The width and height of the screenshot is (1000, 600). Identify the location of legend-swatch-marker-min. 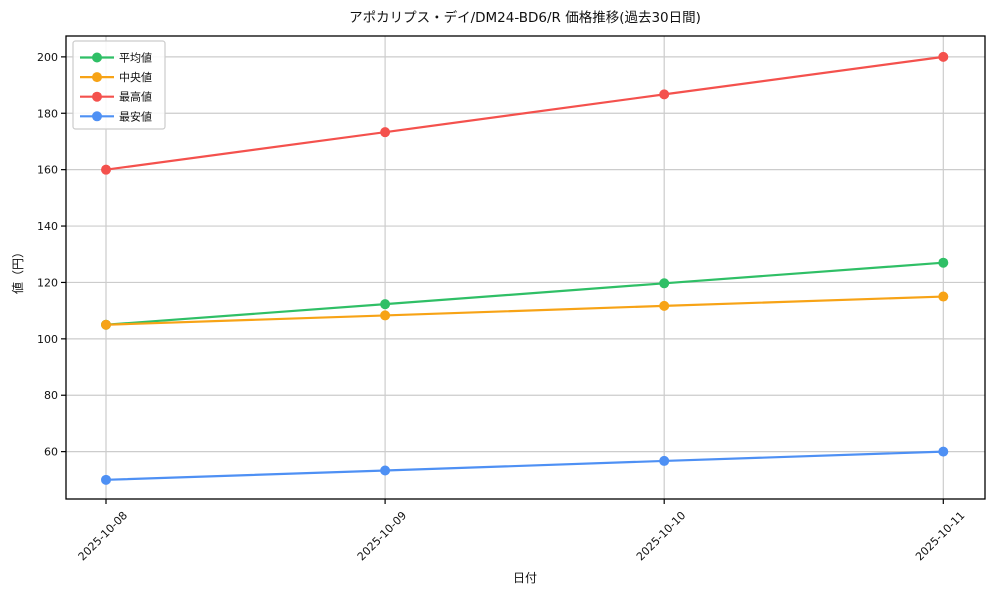
(97, 116).